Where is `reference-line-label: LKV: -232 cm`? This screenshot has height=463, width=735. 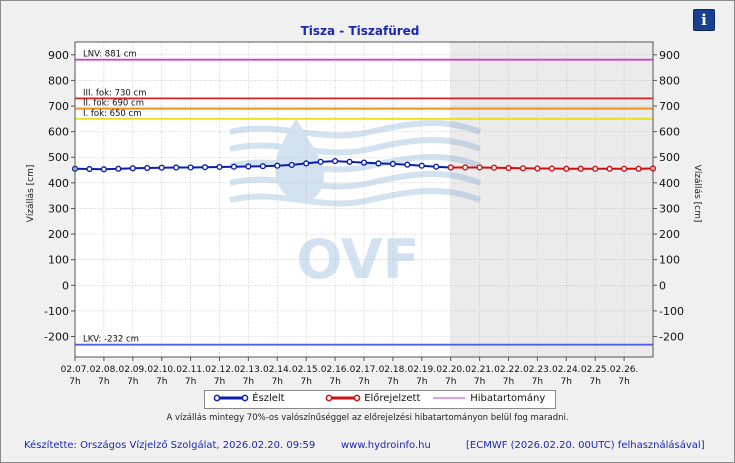 reference-line-label: LKV: -232 cm is located at coordinates (111, 340).